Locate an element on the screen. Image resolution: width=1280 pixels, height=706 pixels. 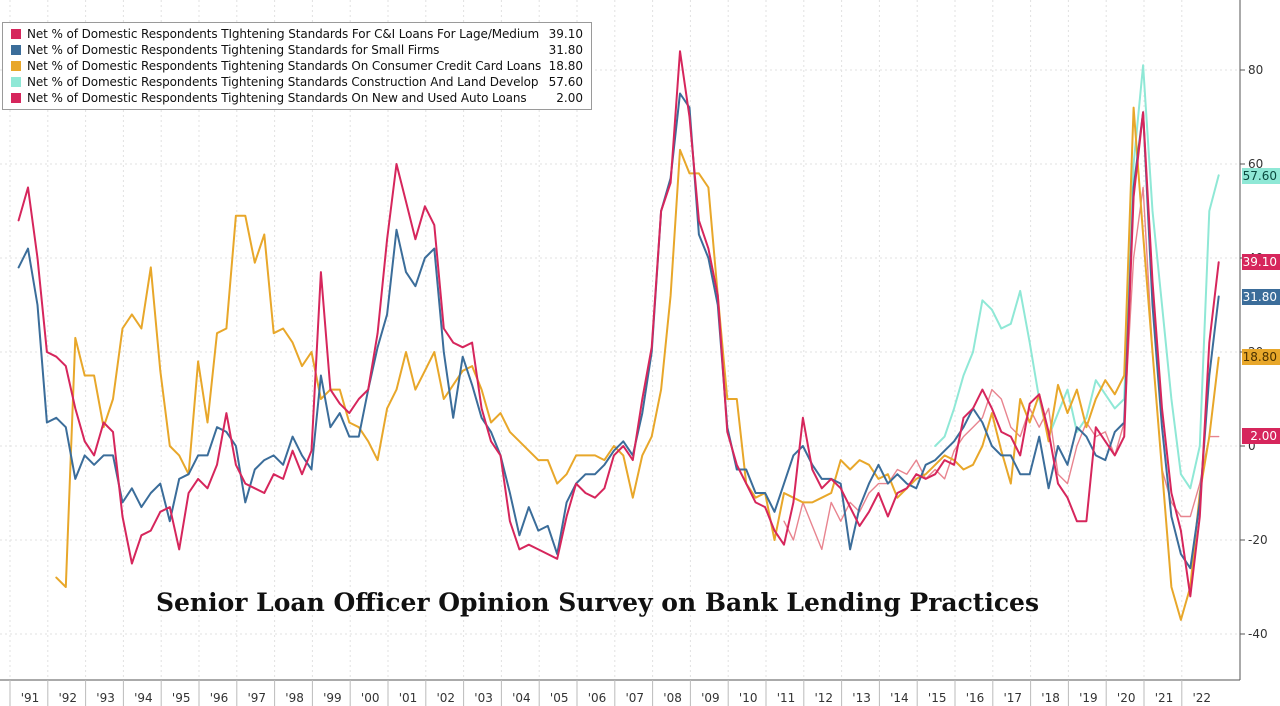
x-tick-label: '14 is located at coordinates (899, 698).